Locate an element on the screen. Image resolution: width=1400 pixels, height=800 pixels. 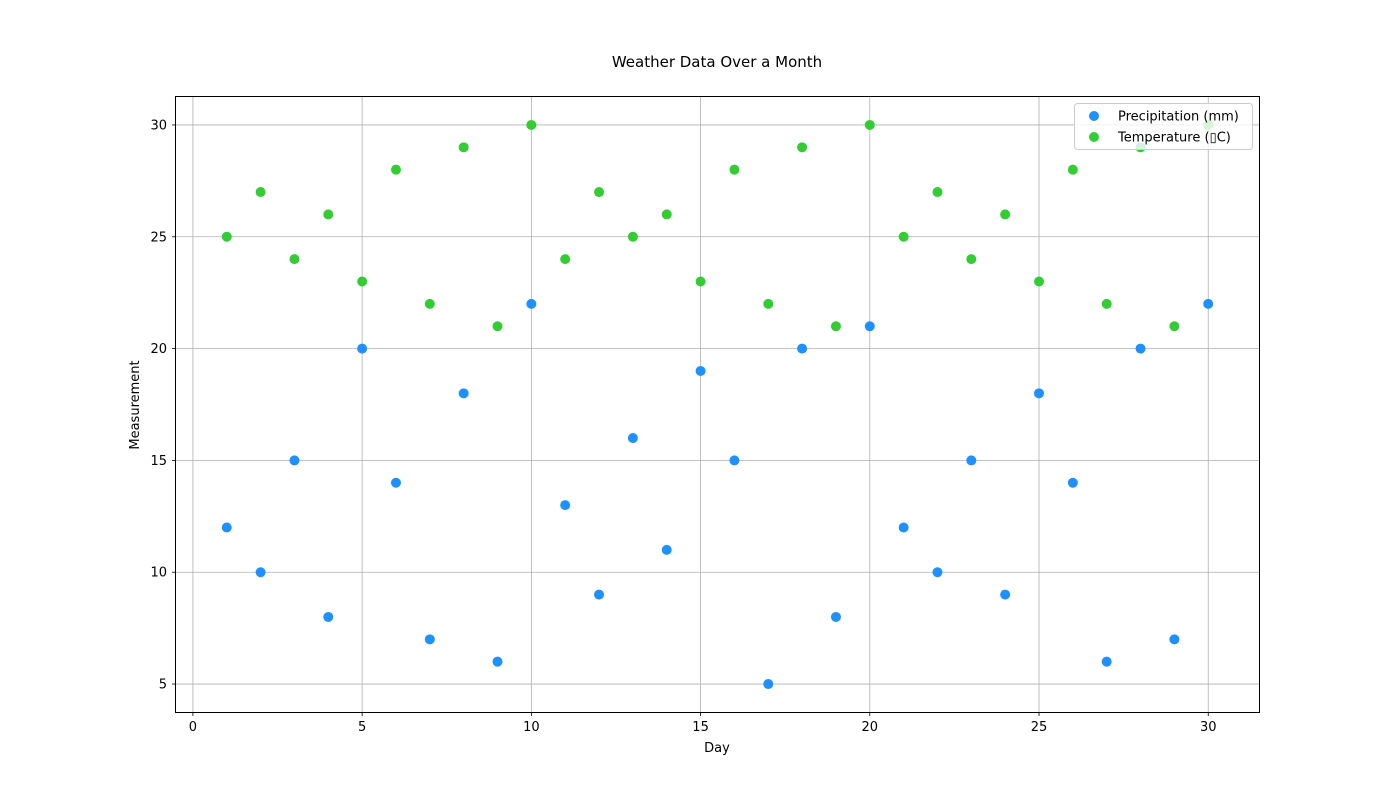
y-axis-label: Measurement is located at coordinates (135, 404).